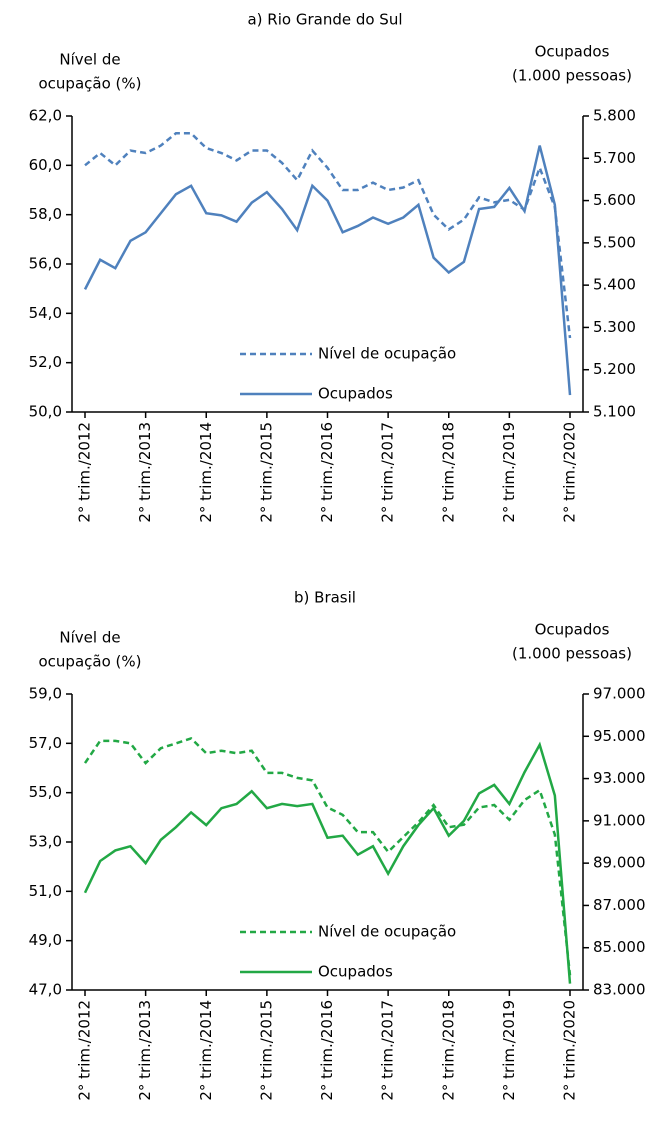  Describe the element at coordinates (614, 158) in the screenshot. I see `y2-tick-label: 5.700` at that location.